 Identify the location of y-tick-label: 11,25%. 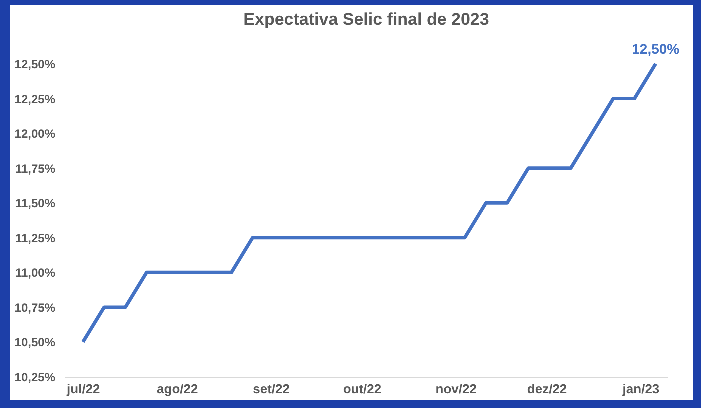
(35, 238).